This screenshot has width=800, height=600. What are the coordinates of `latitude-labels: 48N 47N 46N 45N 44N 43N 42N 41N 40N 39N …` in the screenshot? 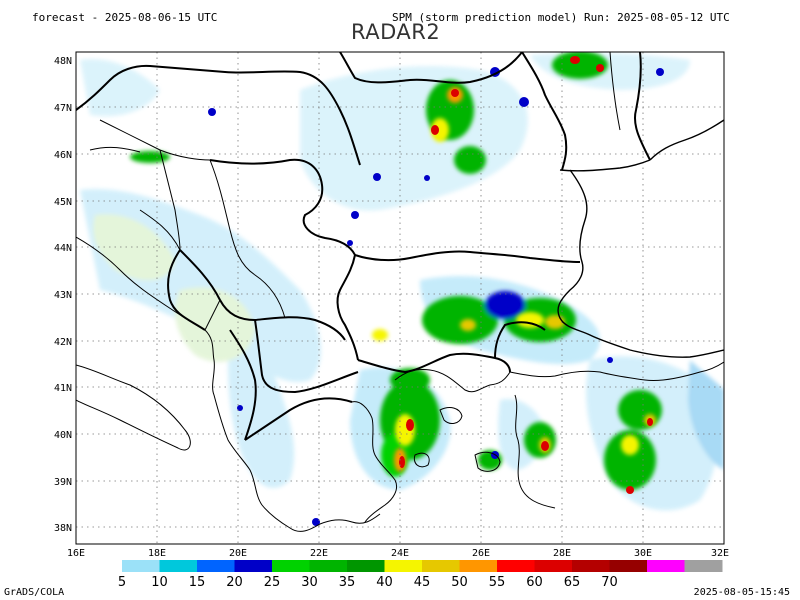 It's located at (63, 295).